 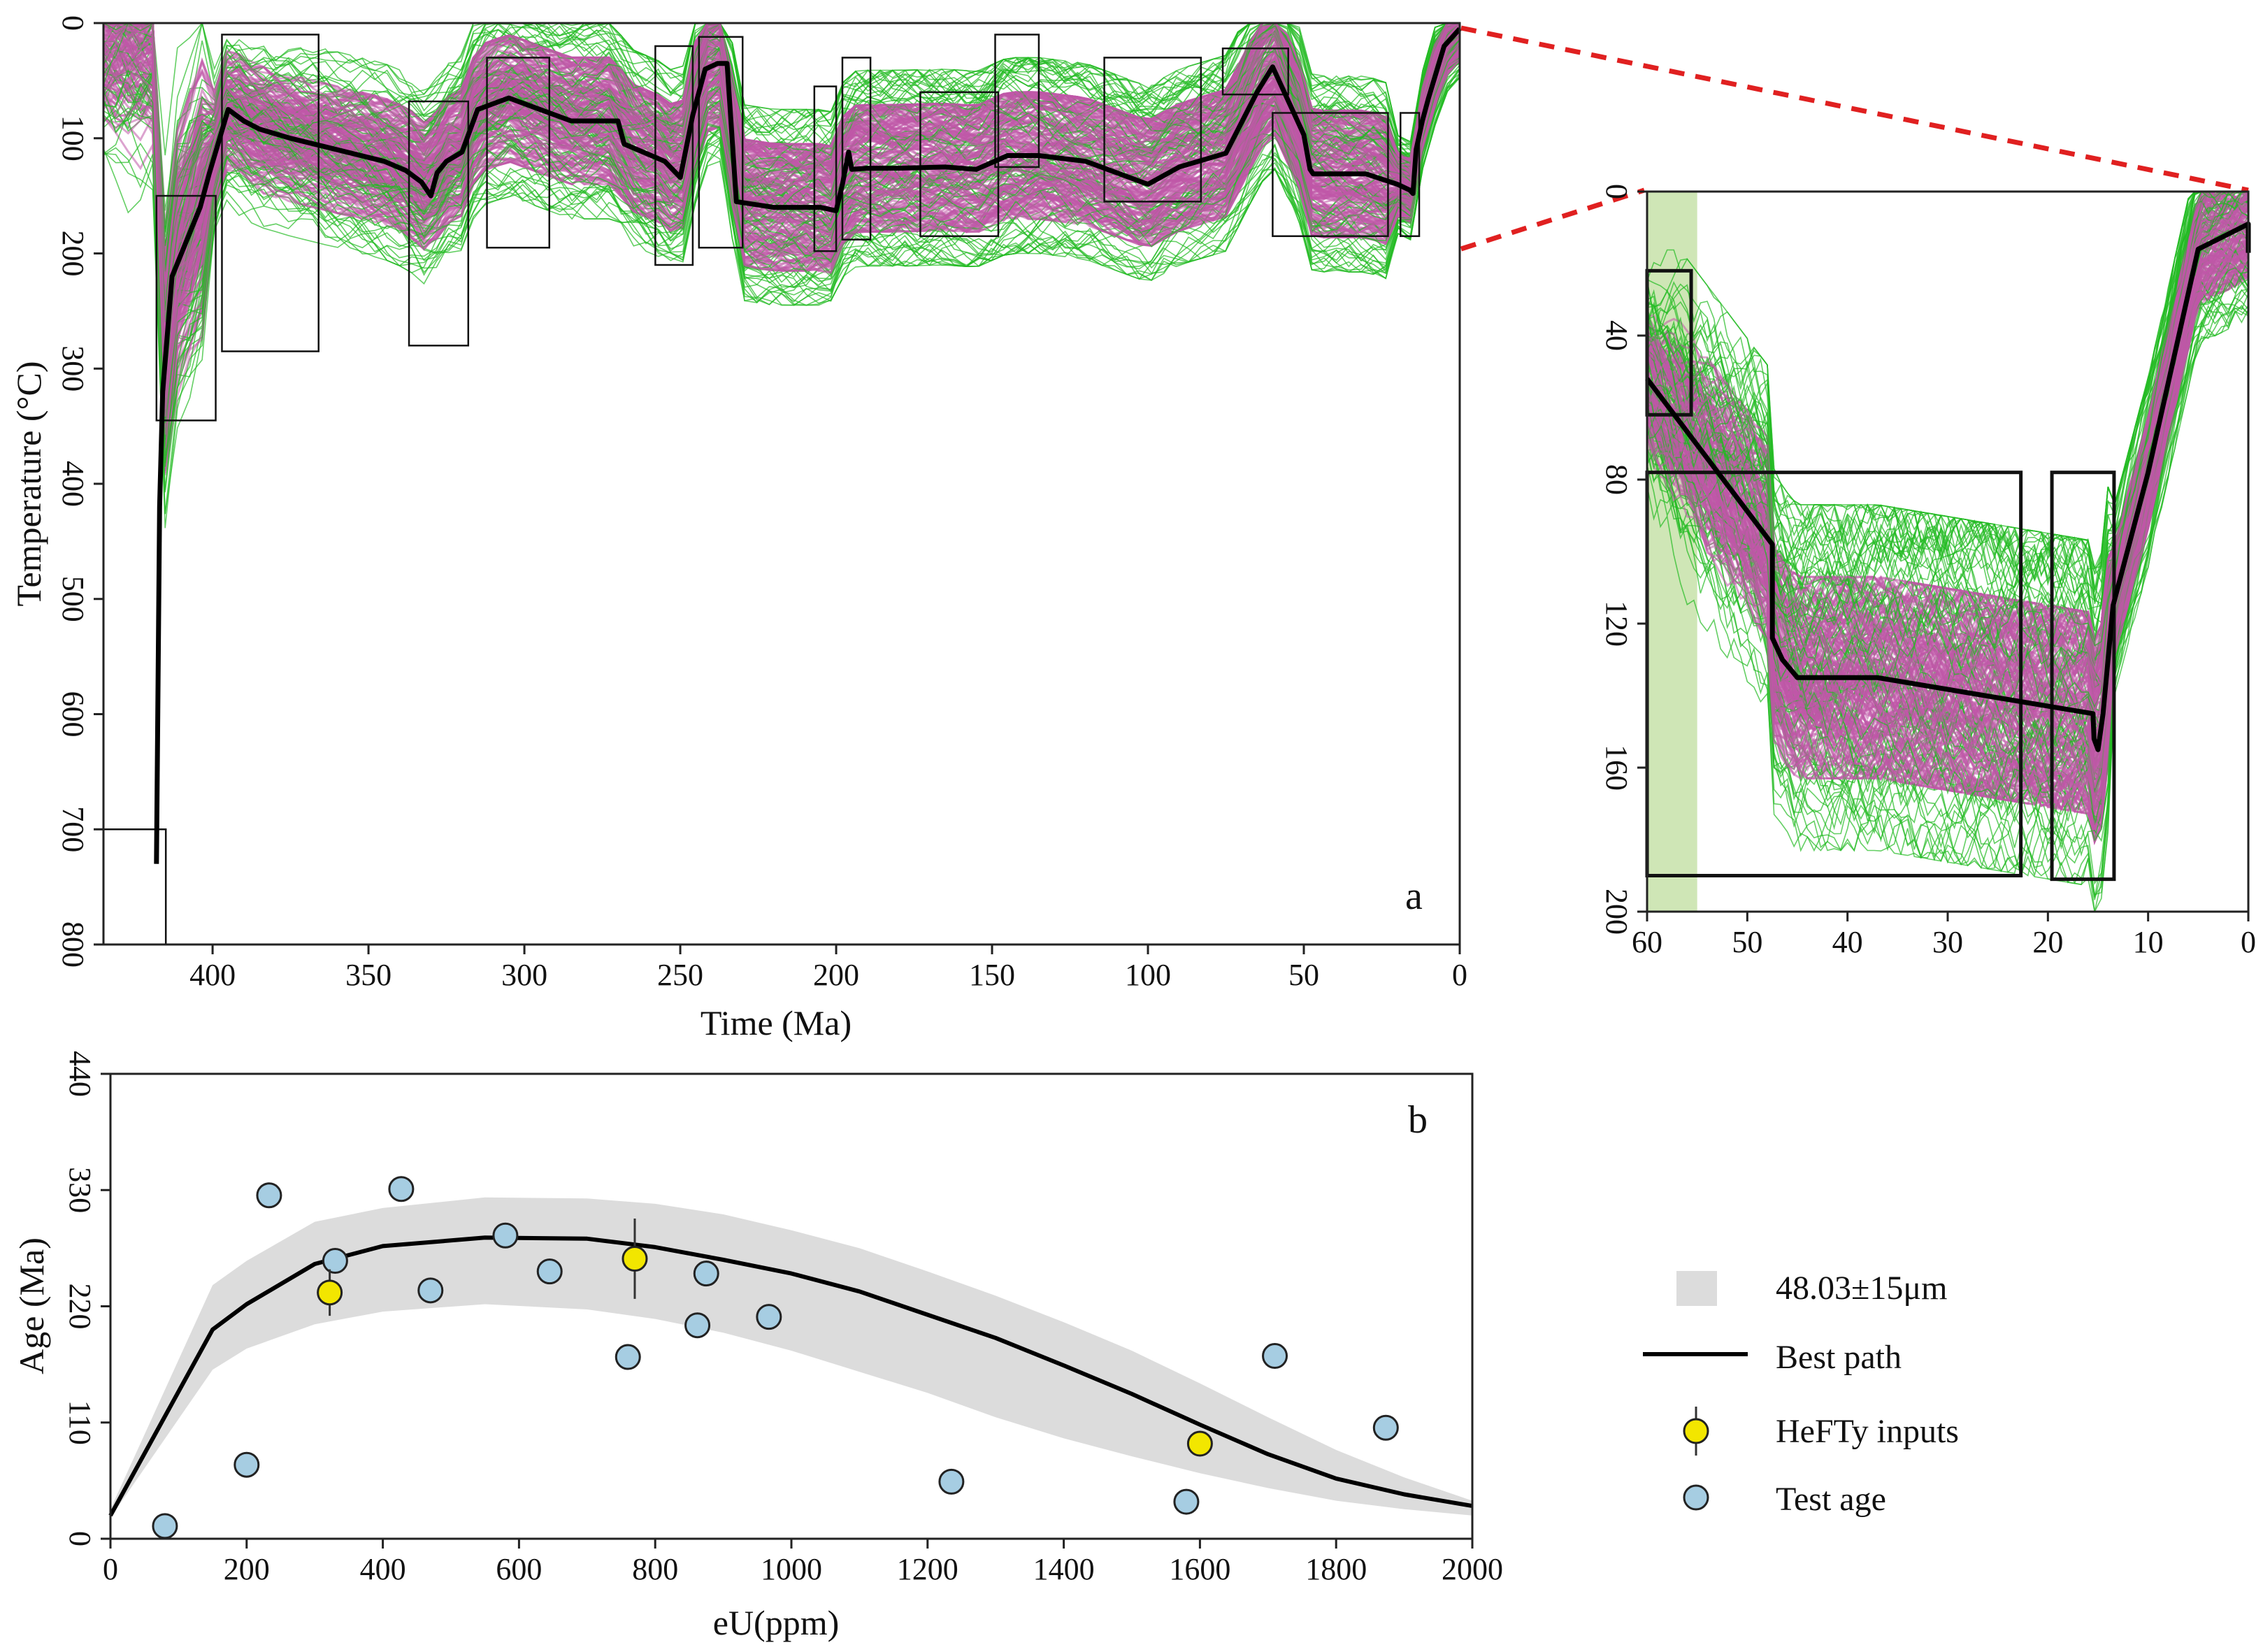 What do you see at coordinates (1617, 624) in the screenshot?
I see `y-tick-label: 120` at bounding box center [1617, 624].